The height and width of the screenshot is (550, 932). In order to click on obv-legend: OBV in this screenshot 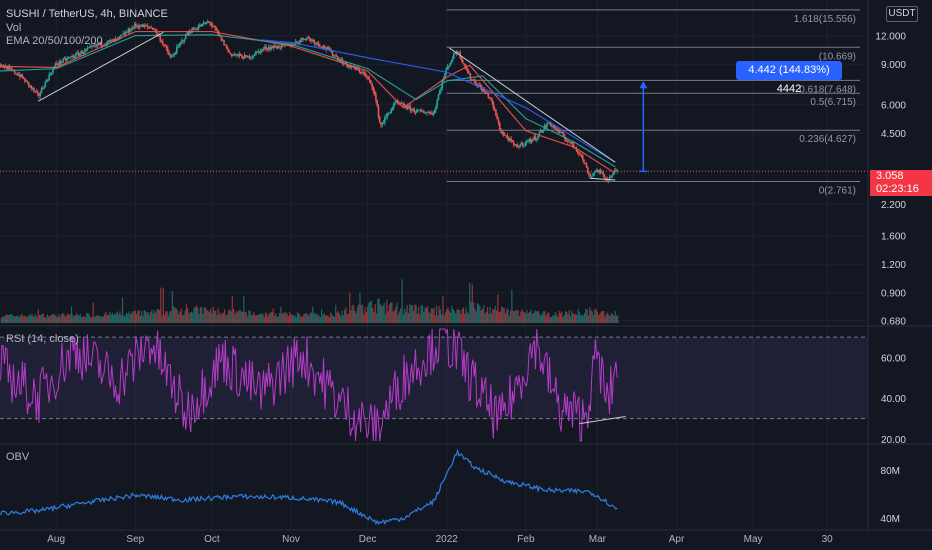, I will do `click(18, 457)`.